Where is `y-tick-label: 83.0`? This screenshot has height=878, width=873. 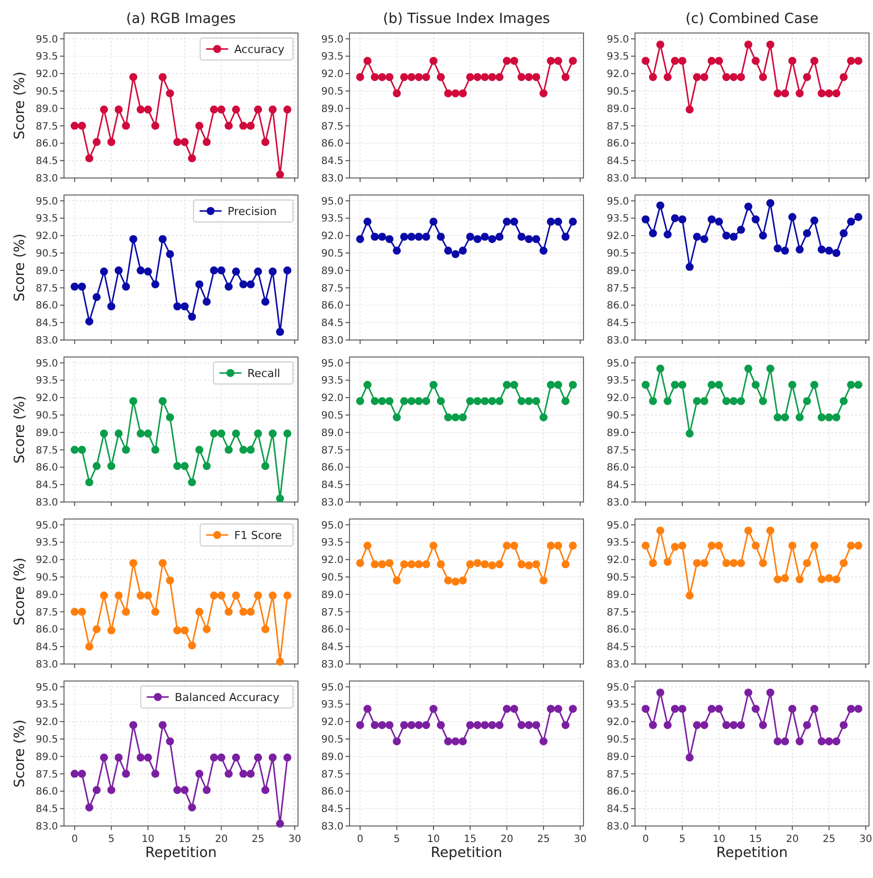
y-tick-label: 83.0 is located at coordinates (47, 827).